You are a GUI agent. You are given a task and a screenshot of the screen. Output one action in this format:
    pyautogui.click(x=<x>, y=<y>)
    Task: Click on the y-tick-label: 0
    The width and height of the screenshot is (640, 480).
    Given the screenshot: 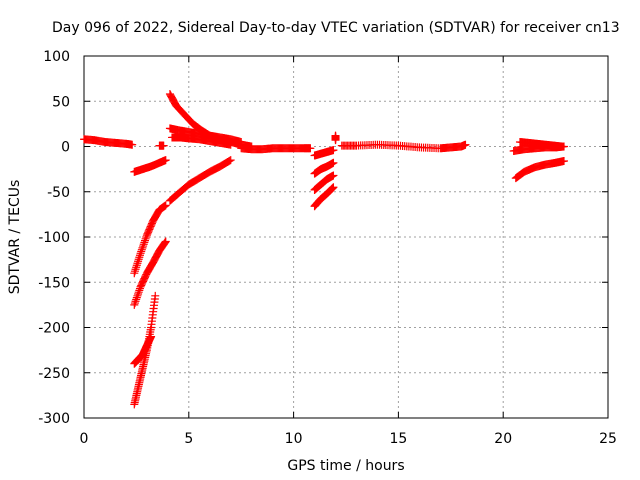 What is the action you would take?
    pyautogui.click(x=65, y=148)
    